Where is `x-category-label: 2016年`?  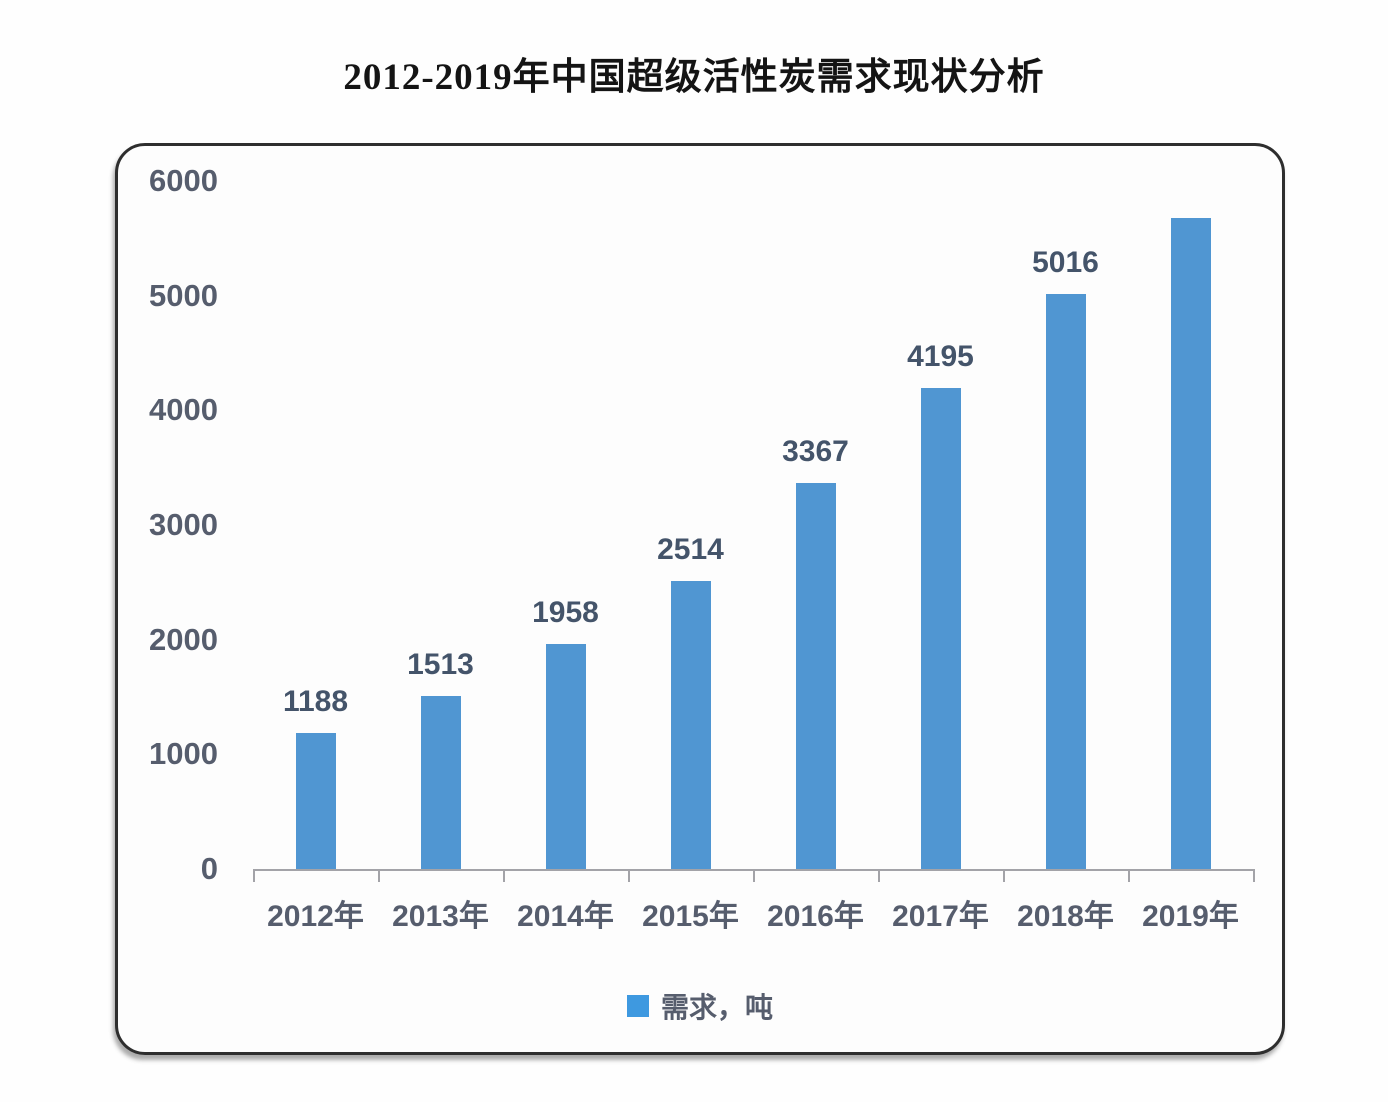
x-category-label: 2016年 is located at coordinates (815, 916).